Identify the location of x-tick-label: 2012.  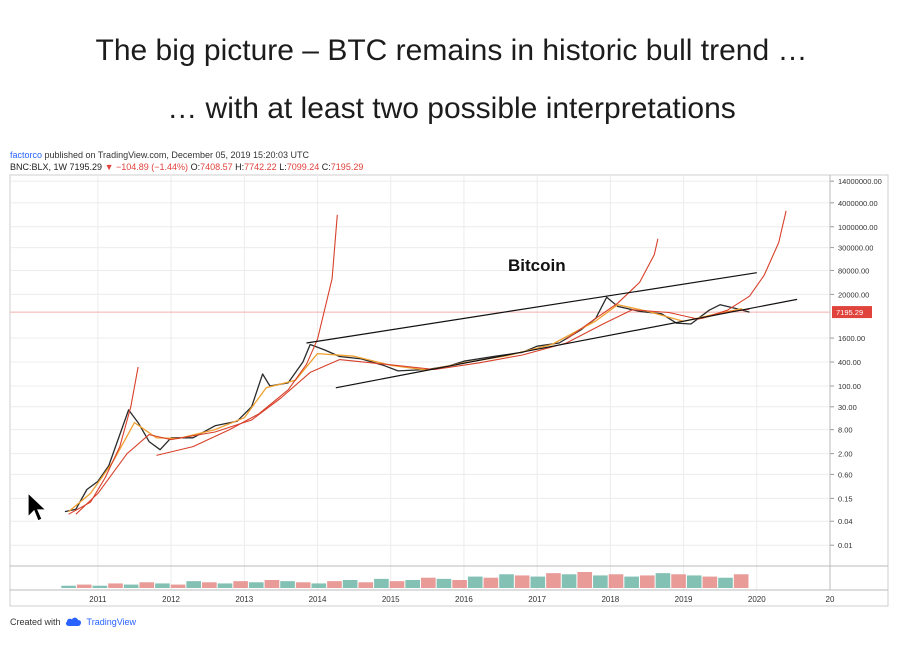
(171, 599).